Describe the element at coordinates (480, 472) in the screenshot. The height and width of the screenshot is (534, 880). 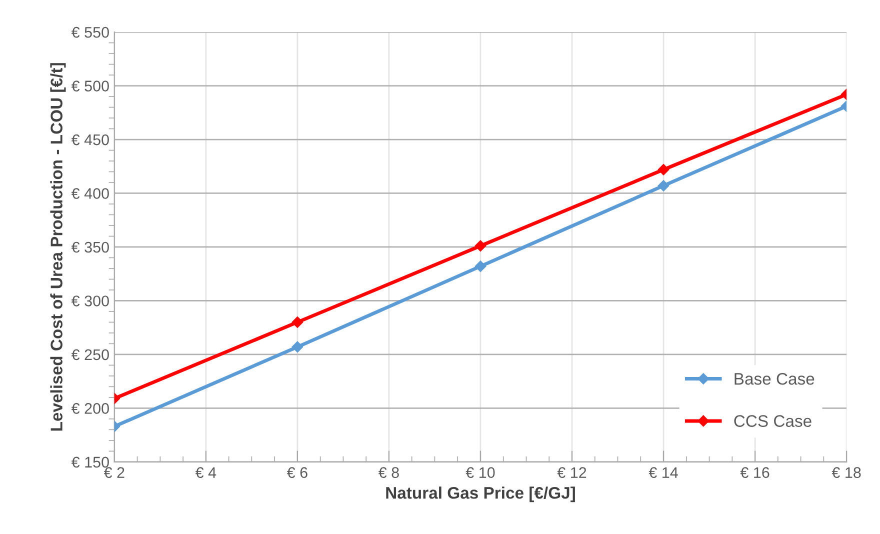
I see `x-tick-label: € 10` at that location.